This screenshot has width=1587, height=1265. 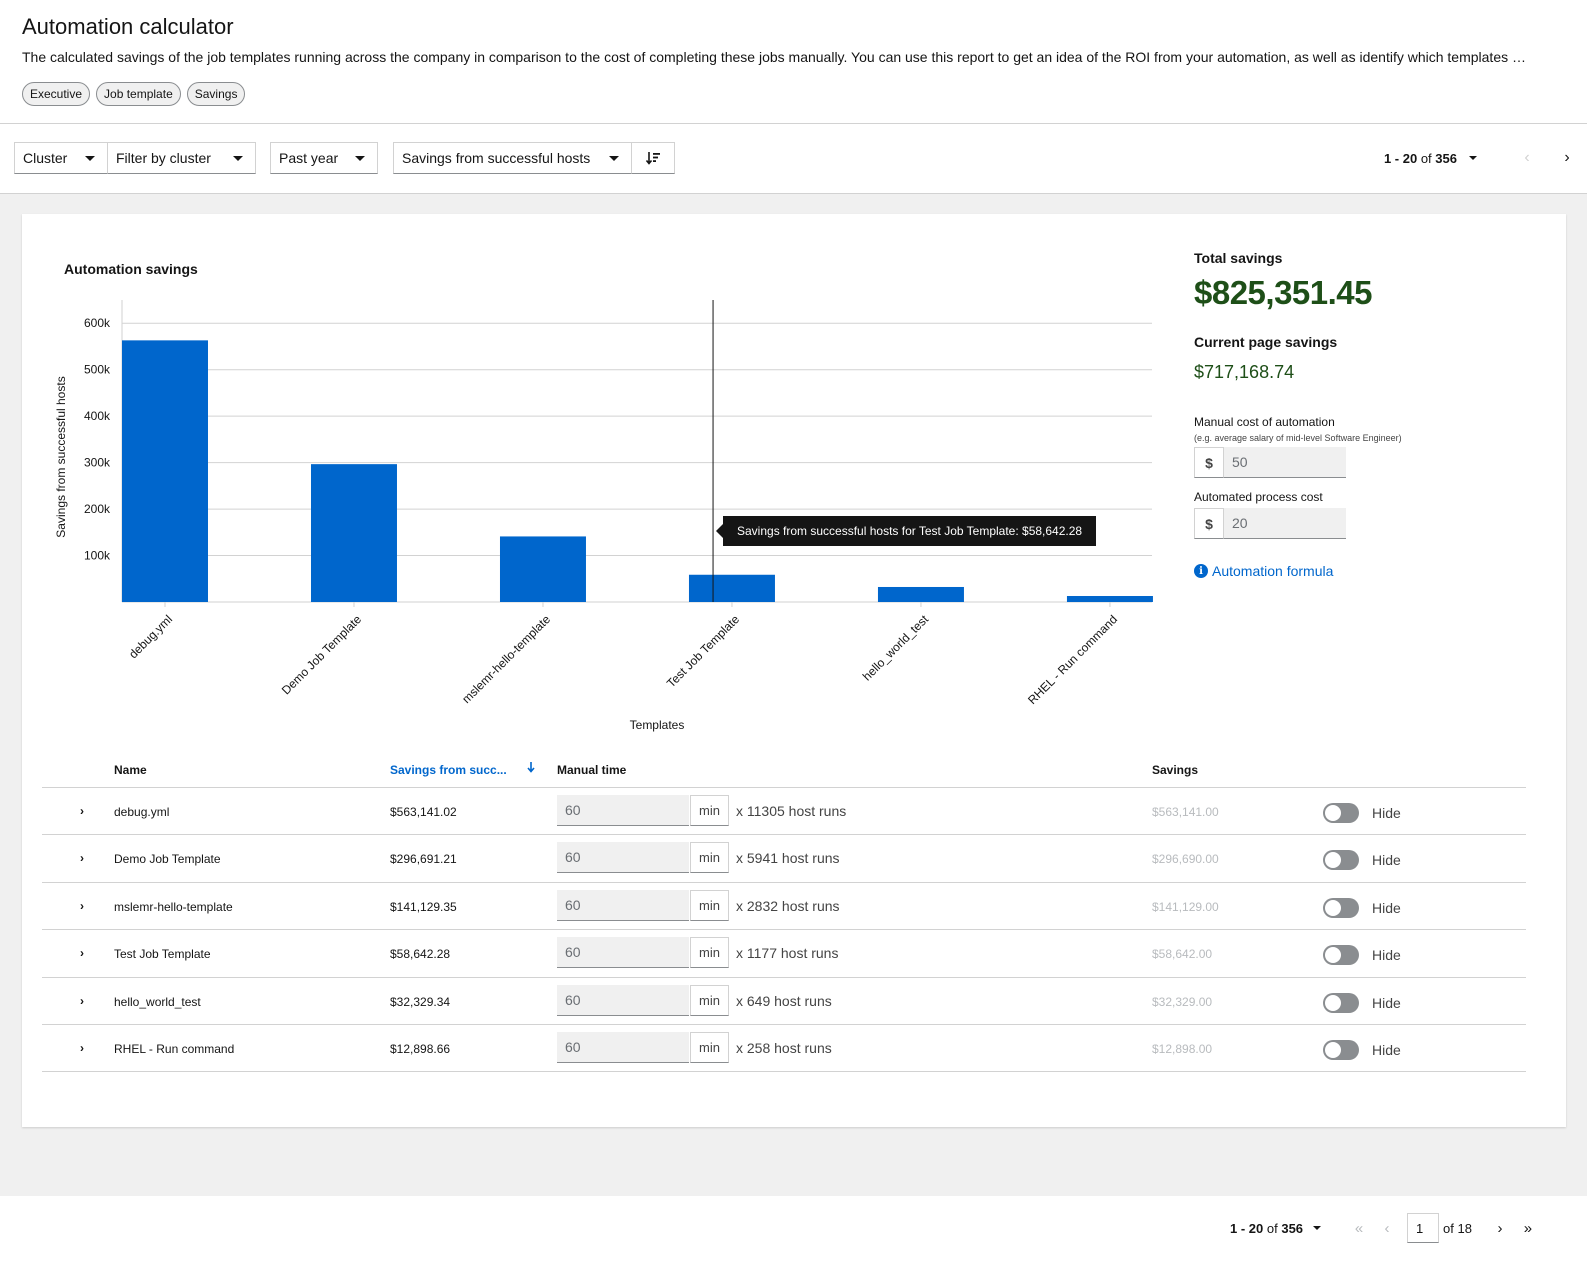 I want to click on sort-order-button, so click(x=653, y=158).